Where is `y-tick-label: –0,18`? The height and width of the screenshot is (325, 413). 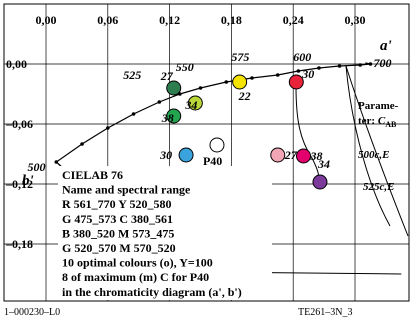
y-tick-label: –0,18 is located at coordinates (19, 244).